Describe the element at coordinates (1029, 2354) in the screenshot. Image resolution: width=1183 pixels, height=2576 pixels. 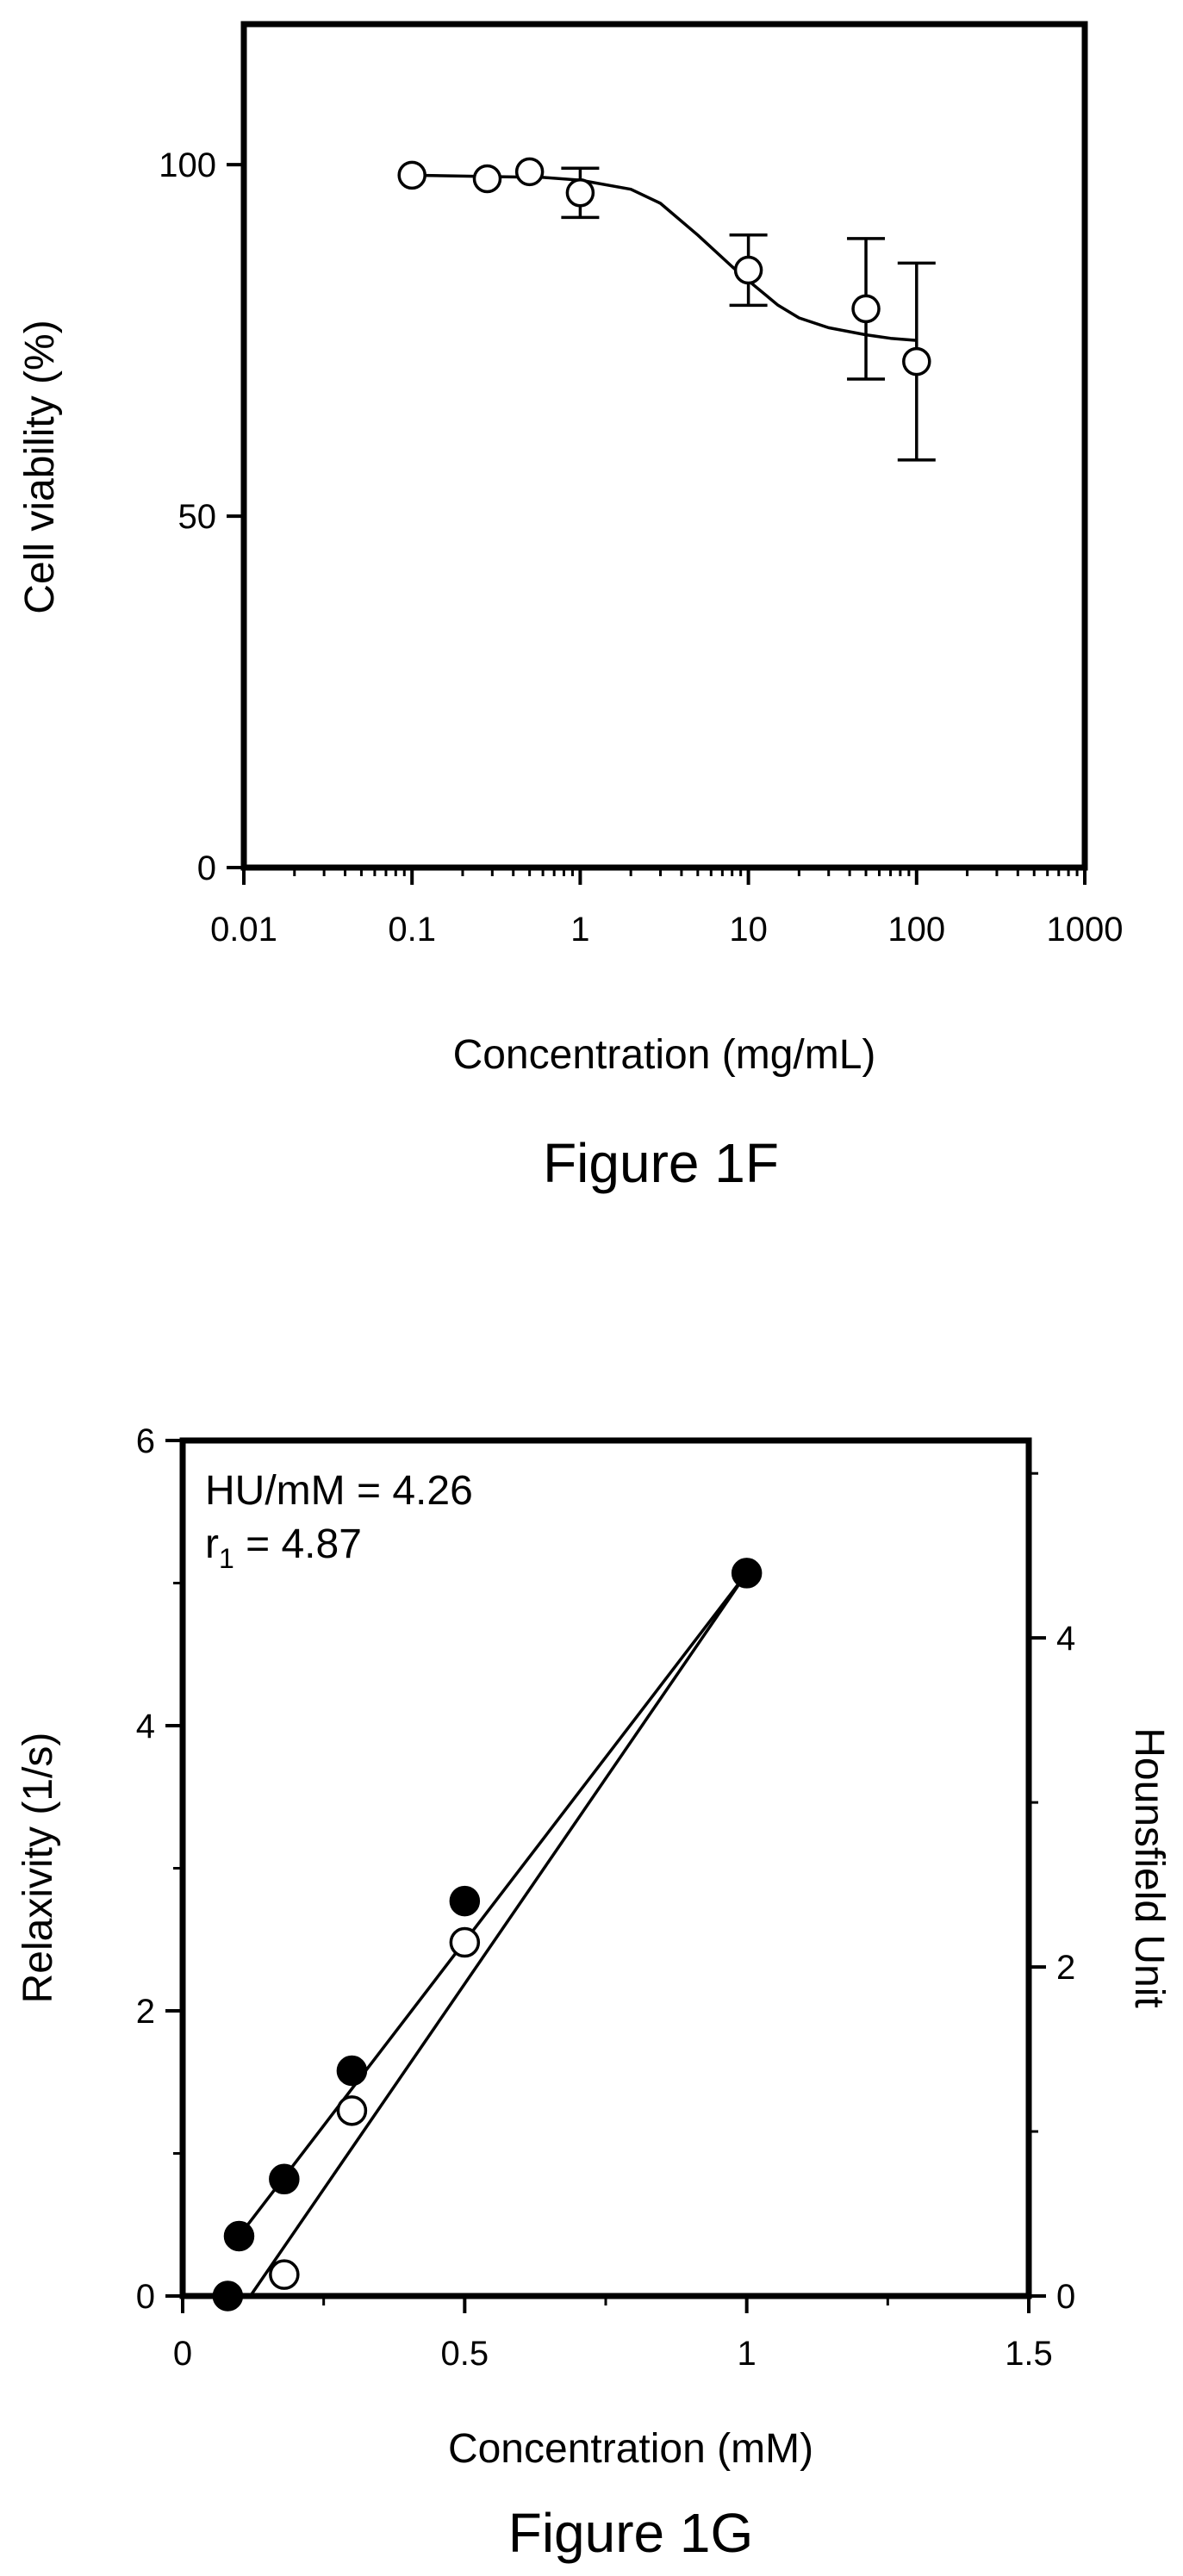
I see `x-tick-label: 1.5` at that location.